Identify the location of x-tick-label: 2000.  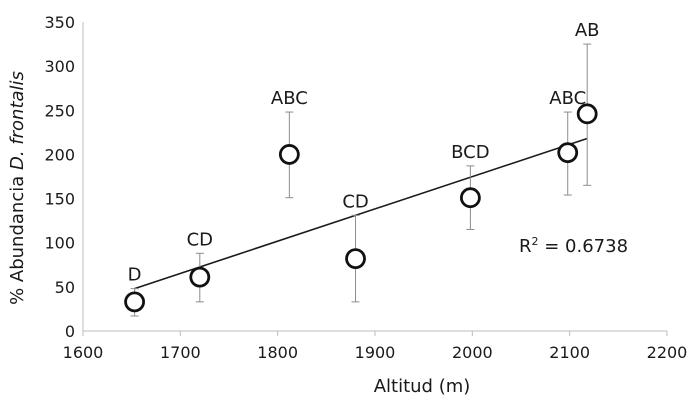
(472, 352).